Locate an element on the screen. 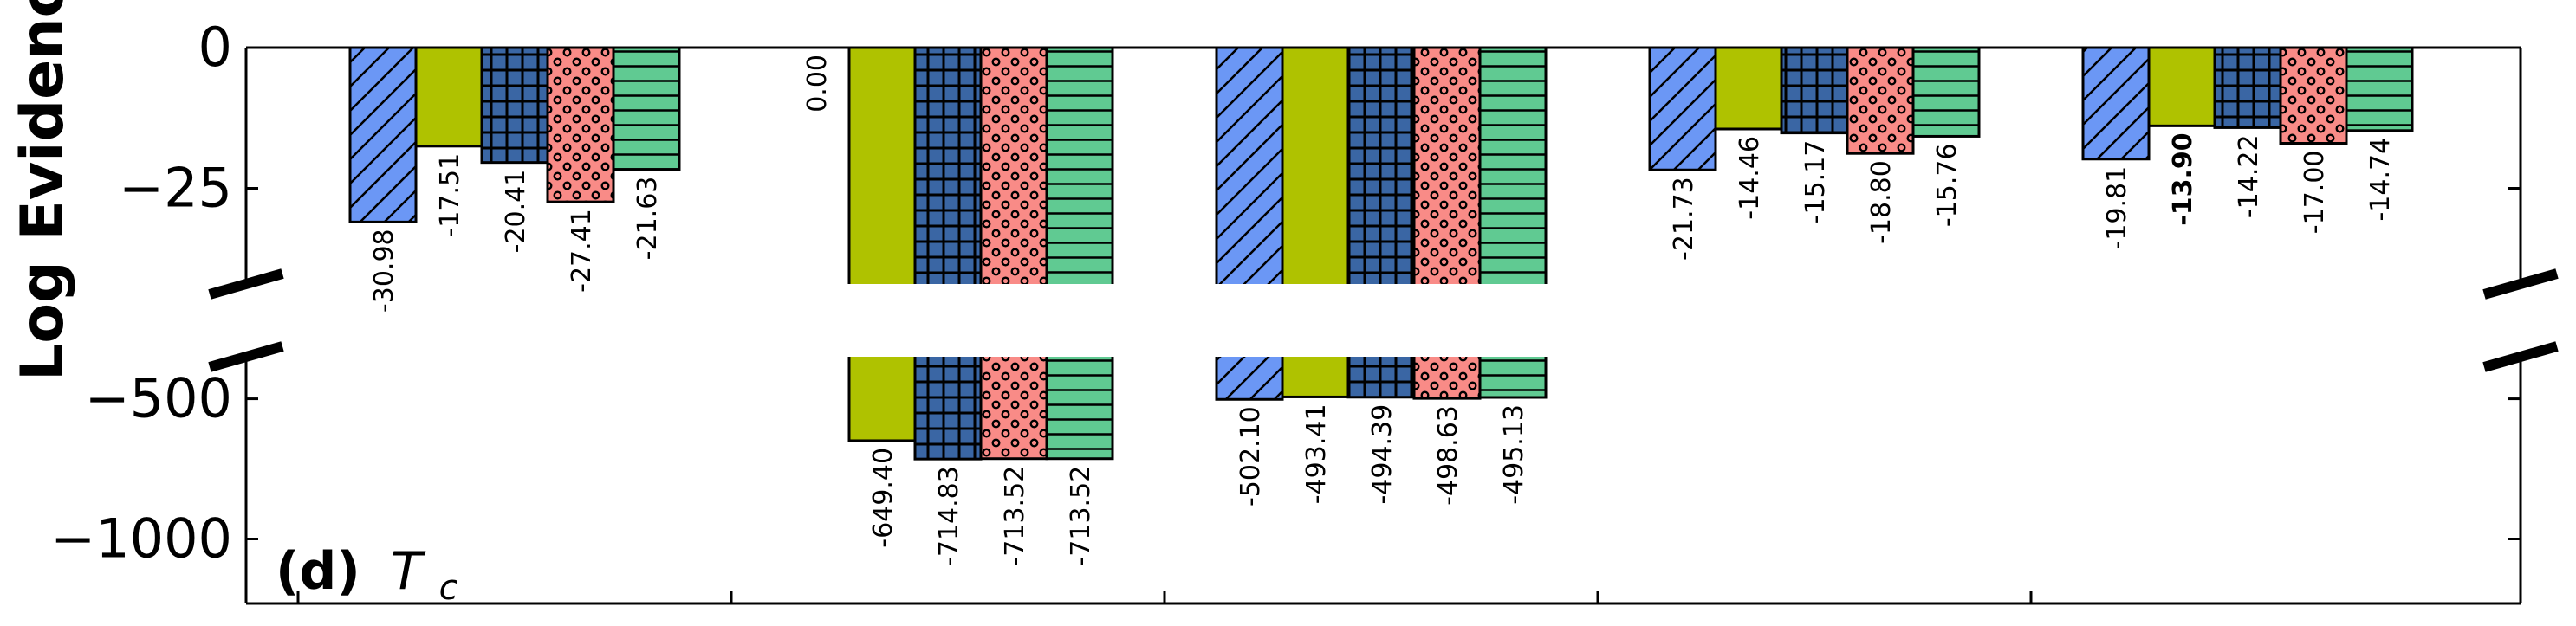  bar-value-label: -714.83 is located at coordinates (949, 516).